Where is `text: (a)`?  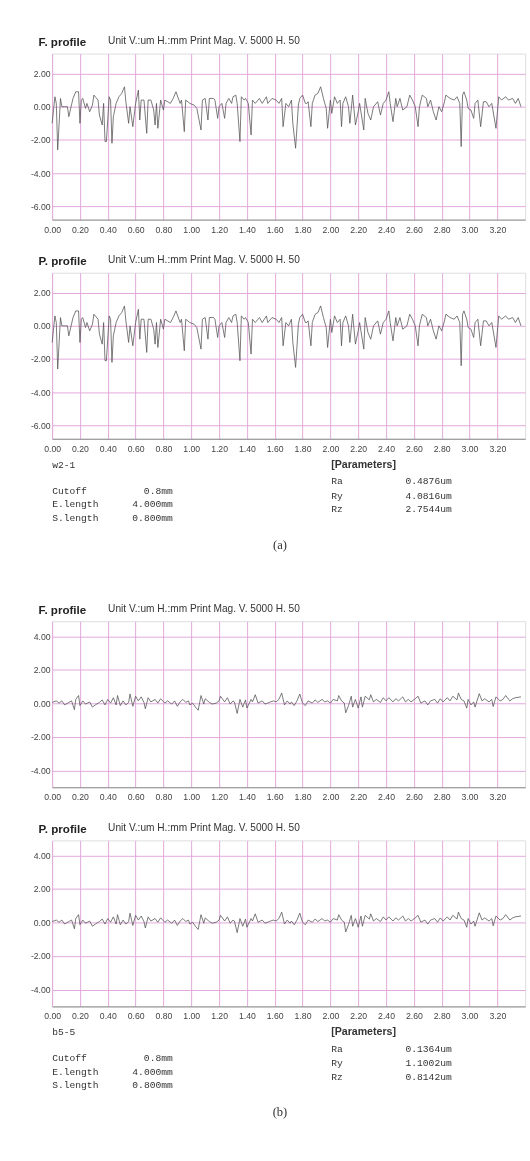
text: (a) is located at coordinates (279, 544).